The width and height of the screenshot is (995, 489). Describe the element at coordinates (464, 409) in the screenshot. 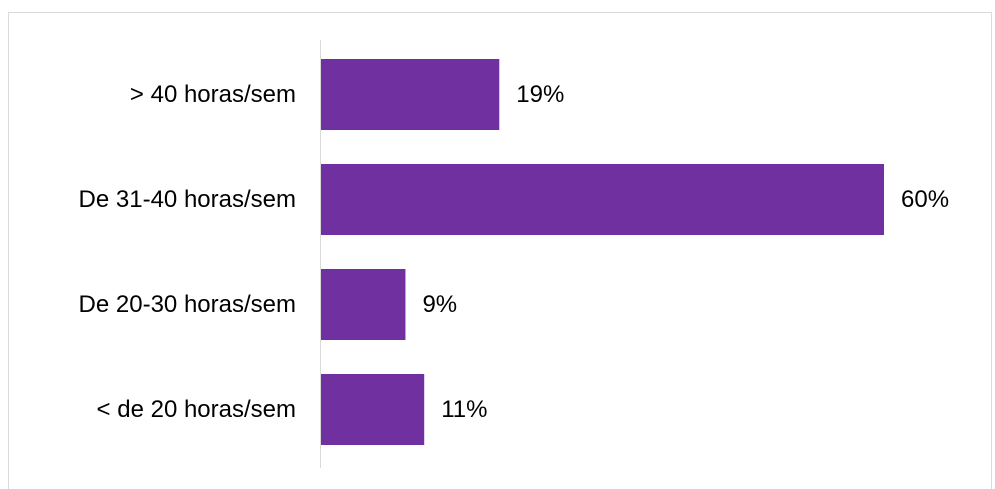

I see `data-label-3: 11%` at that location.